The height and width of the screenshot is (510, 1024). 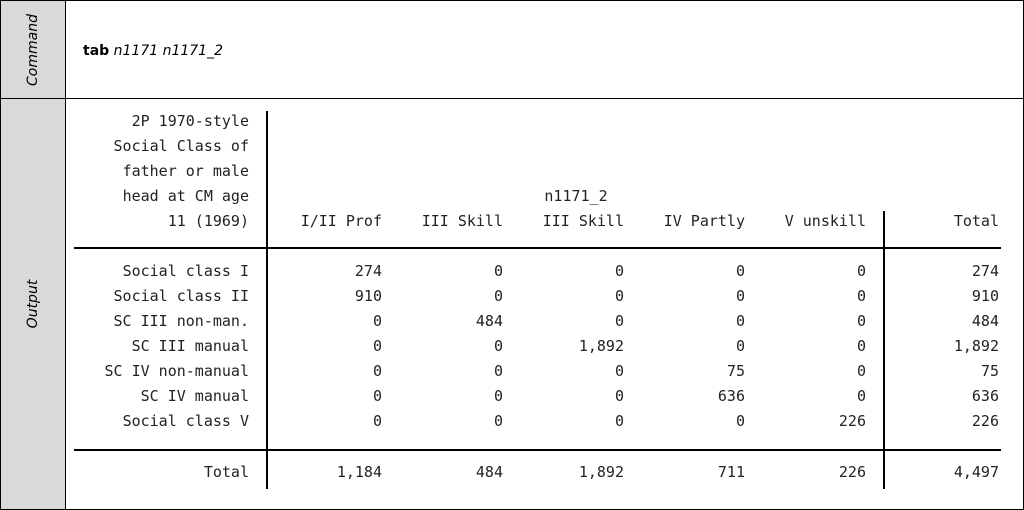 I want to click on row-total: 1,892, so click(x=976, y=346).